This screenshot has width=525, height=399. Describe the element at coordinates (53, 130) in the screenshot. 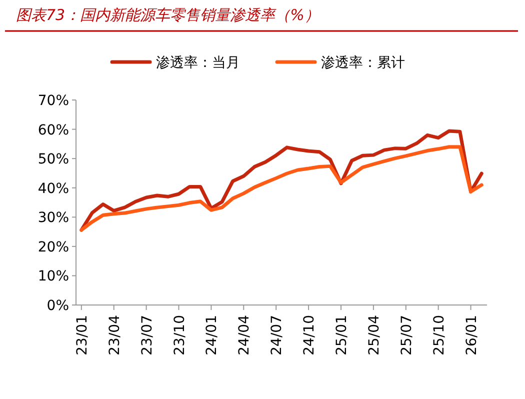

I see `y-tick-label: 60%` at that location.